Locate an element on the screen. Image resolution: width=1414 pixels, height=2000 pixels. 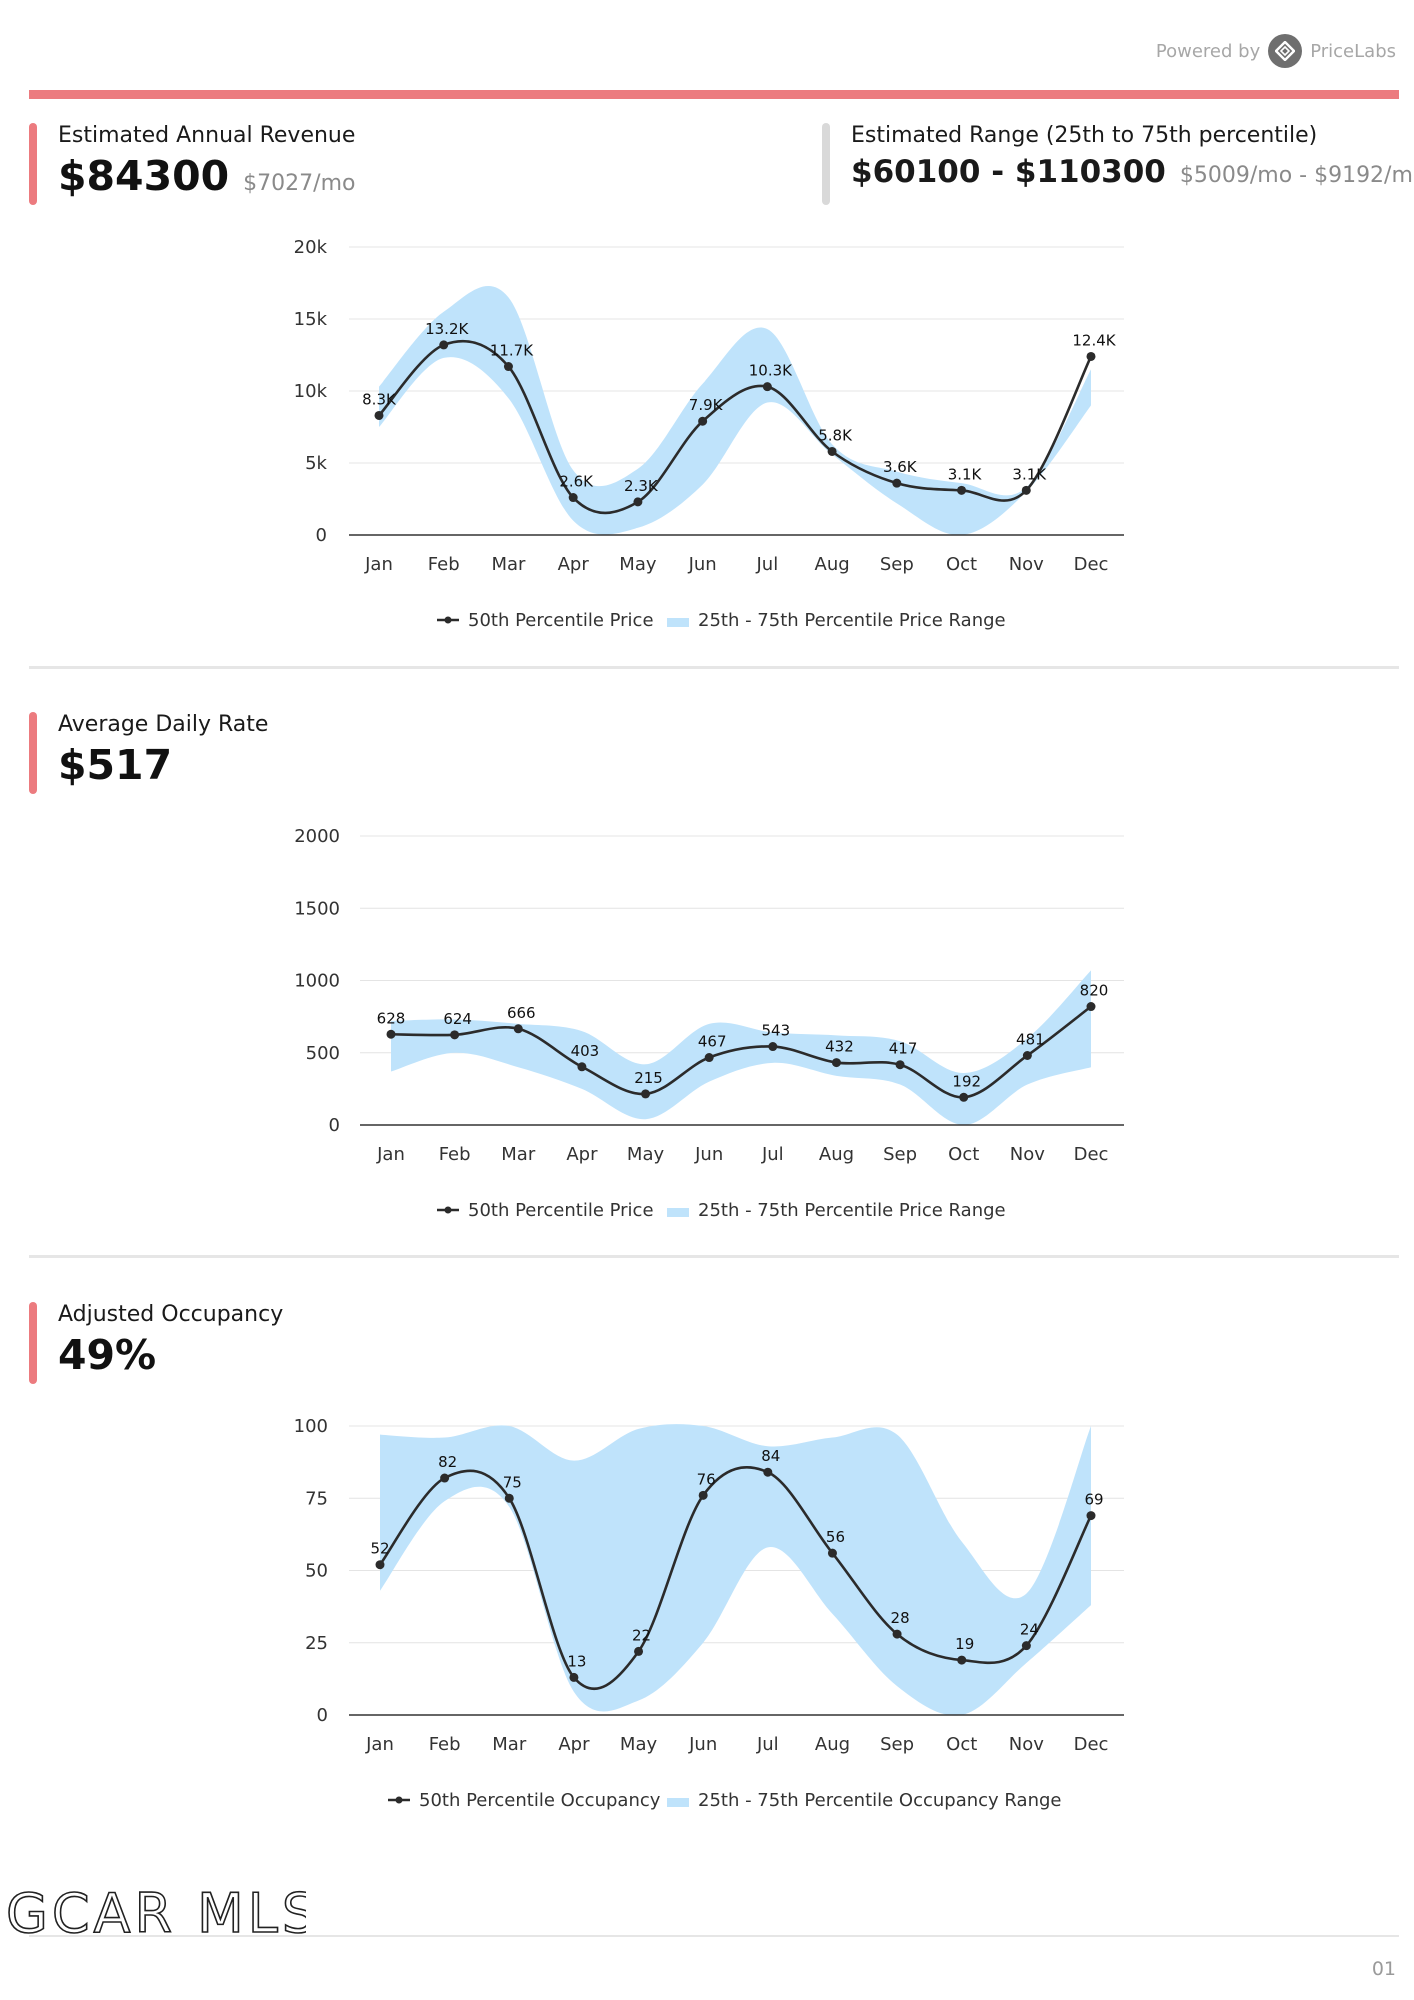
percentile-range-band is located at coordinates (735, 1570).